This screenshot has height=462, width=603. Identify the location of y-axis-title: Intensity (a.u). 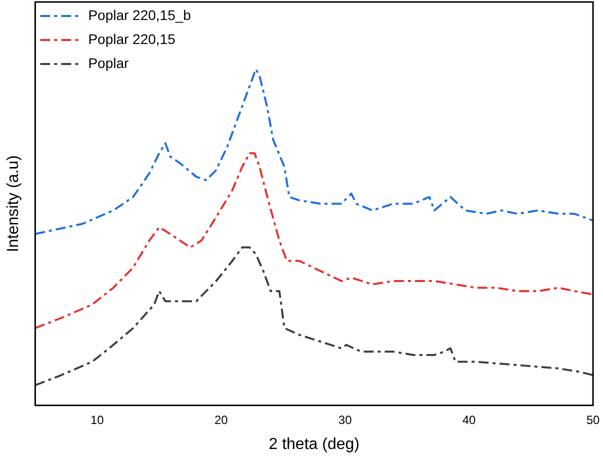
(13, 203).